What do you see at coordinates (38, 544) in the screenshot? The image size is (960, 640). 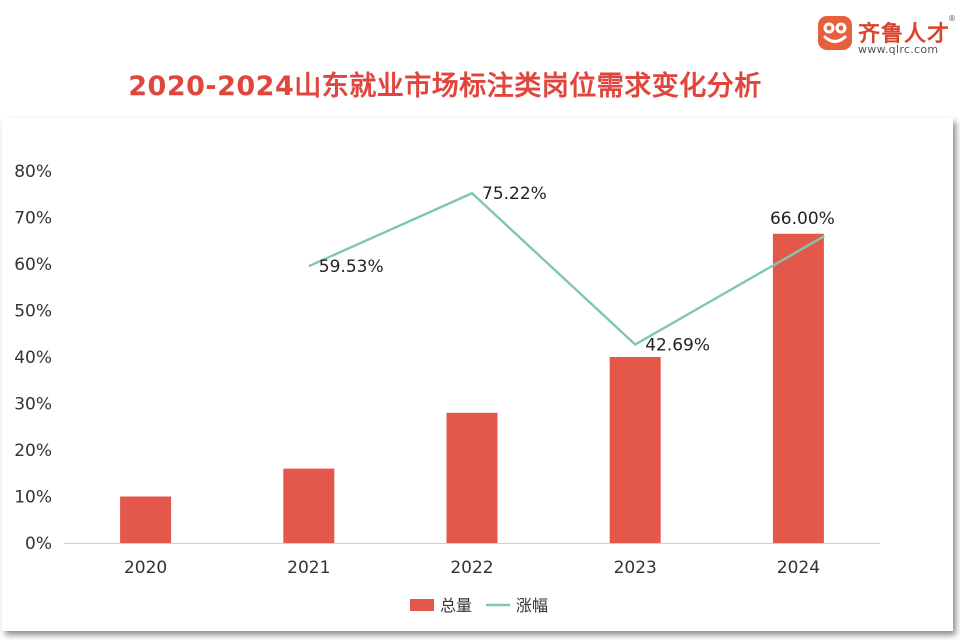 I see `y-tick-label: 0%` at bounding box center [38, 544].